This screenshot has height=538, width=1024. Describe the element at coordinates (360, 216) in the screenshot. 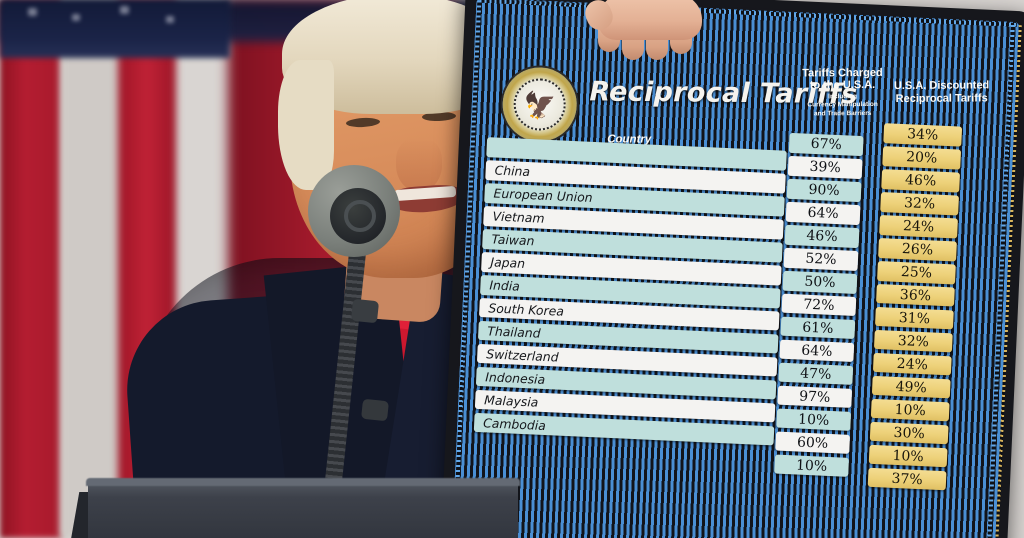

I see `microphone-ring` at that location.